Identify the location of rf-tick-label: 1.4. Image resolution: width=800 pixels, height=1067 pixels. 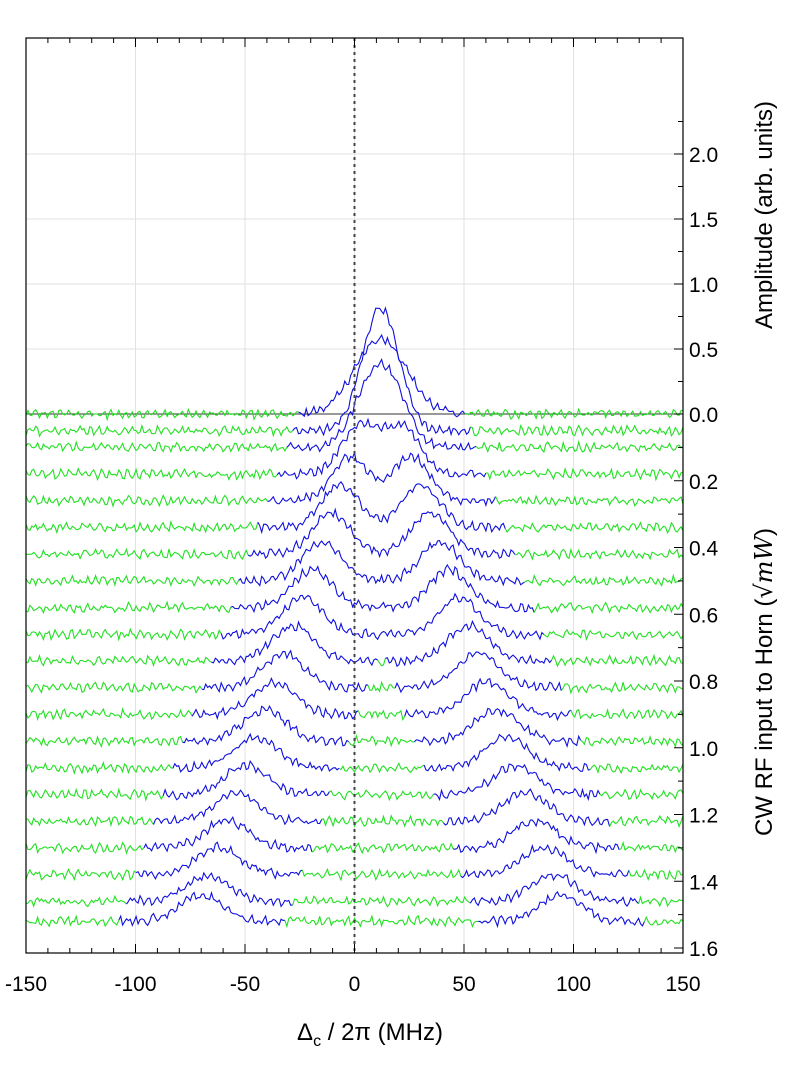
(704, 882).